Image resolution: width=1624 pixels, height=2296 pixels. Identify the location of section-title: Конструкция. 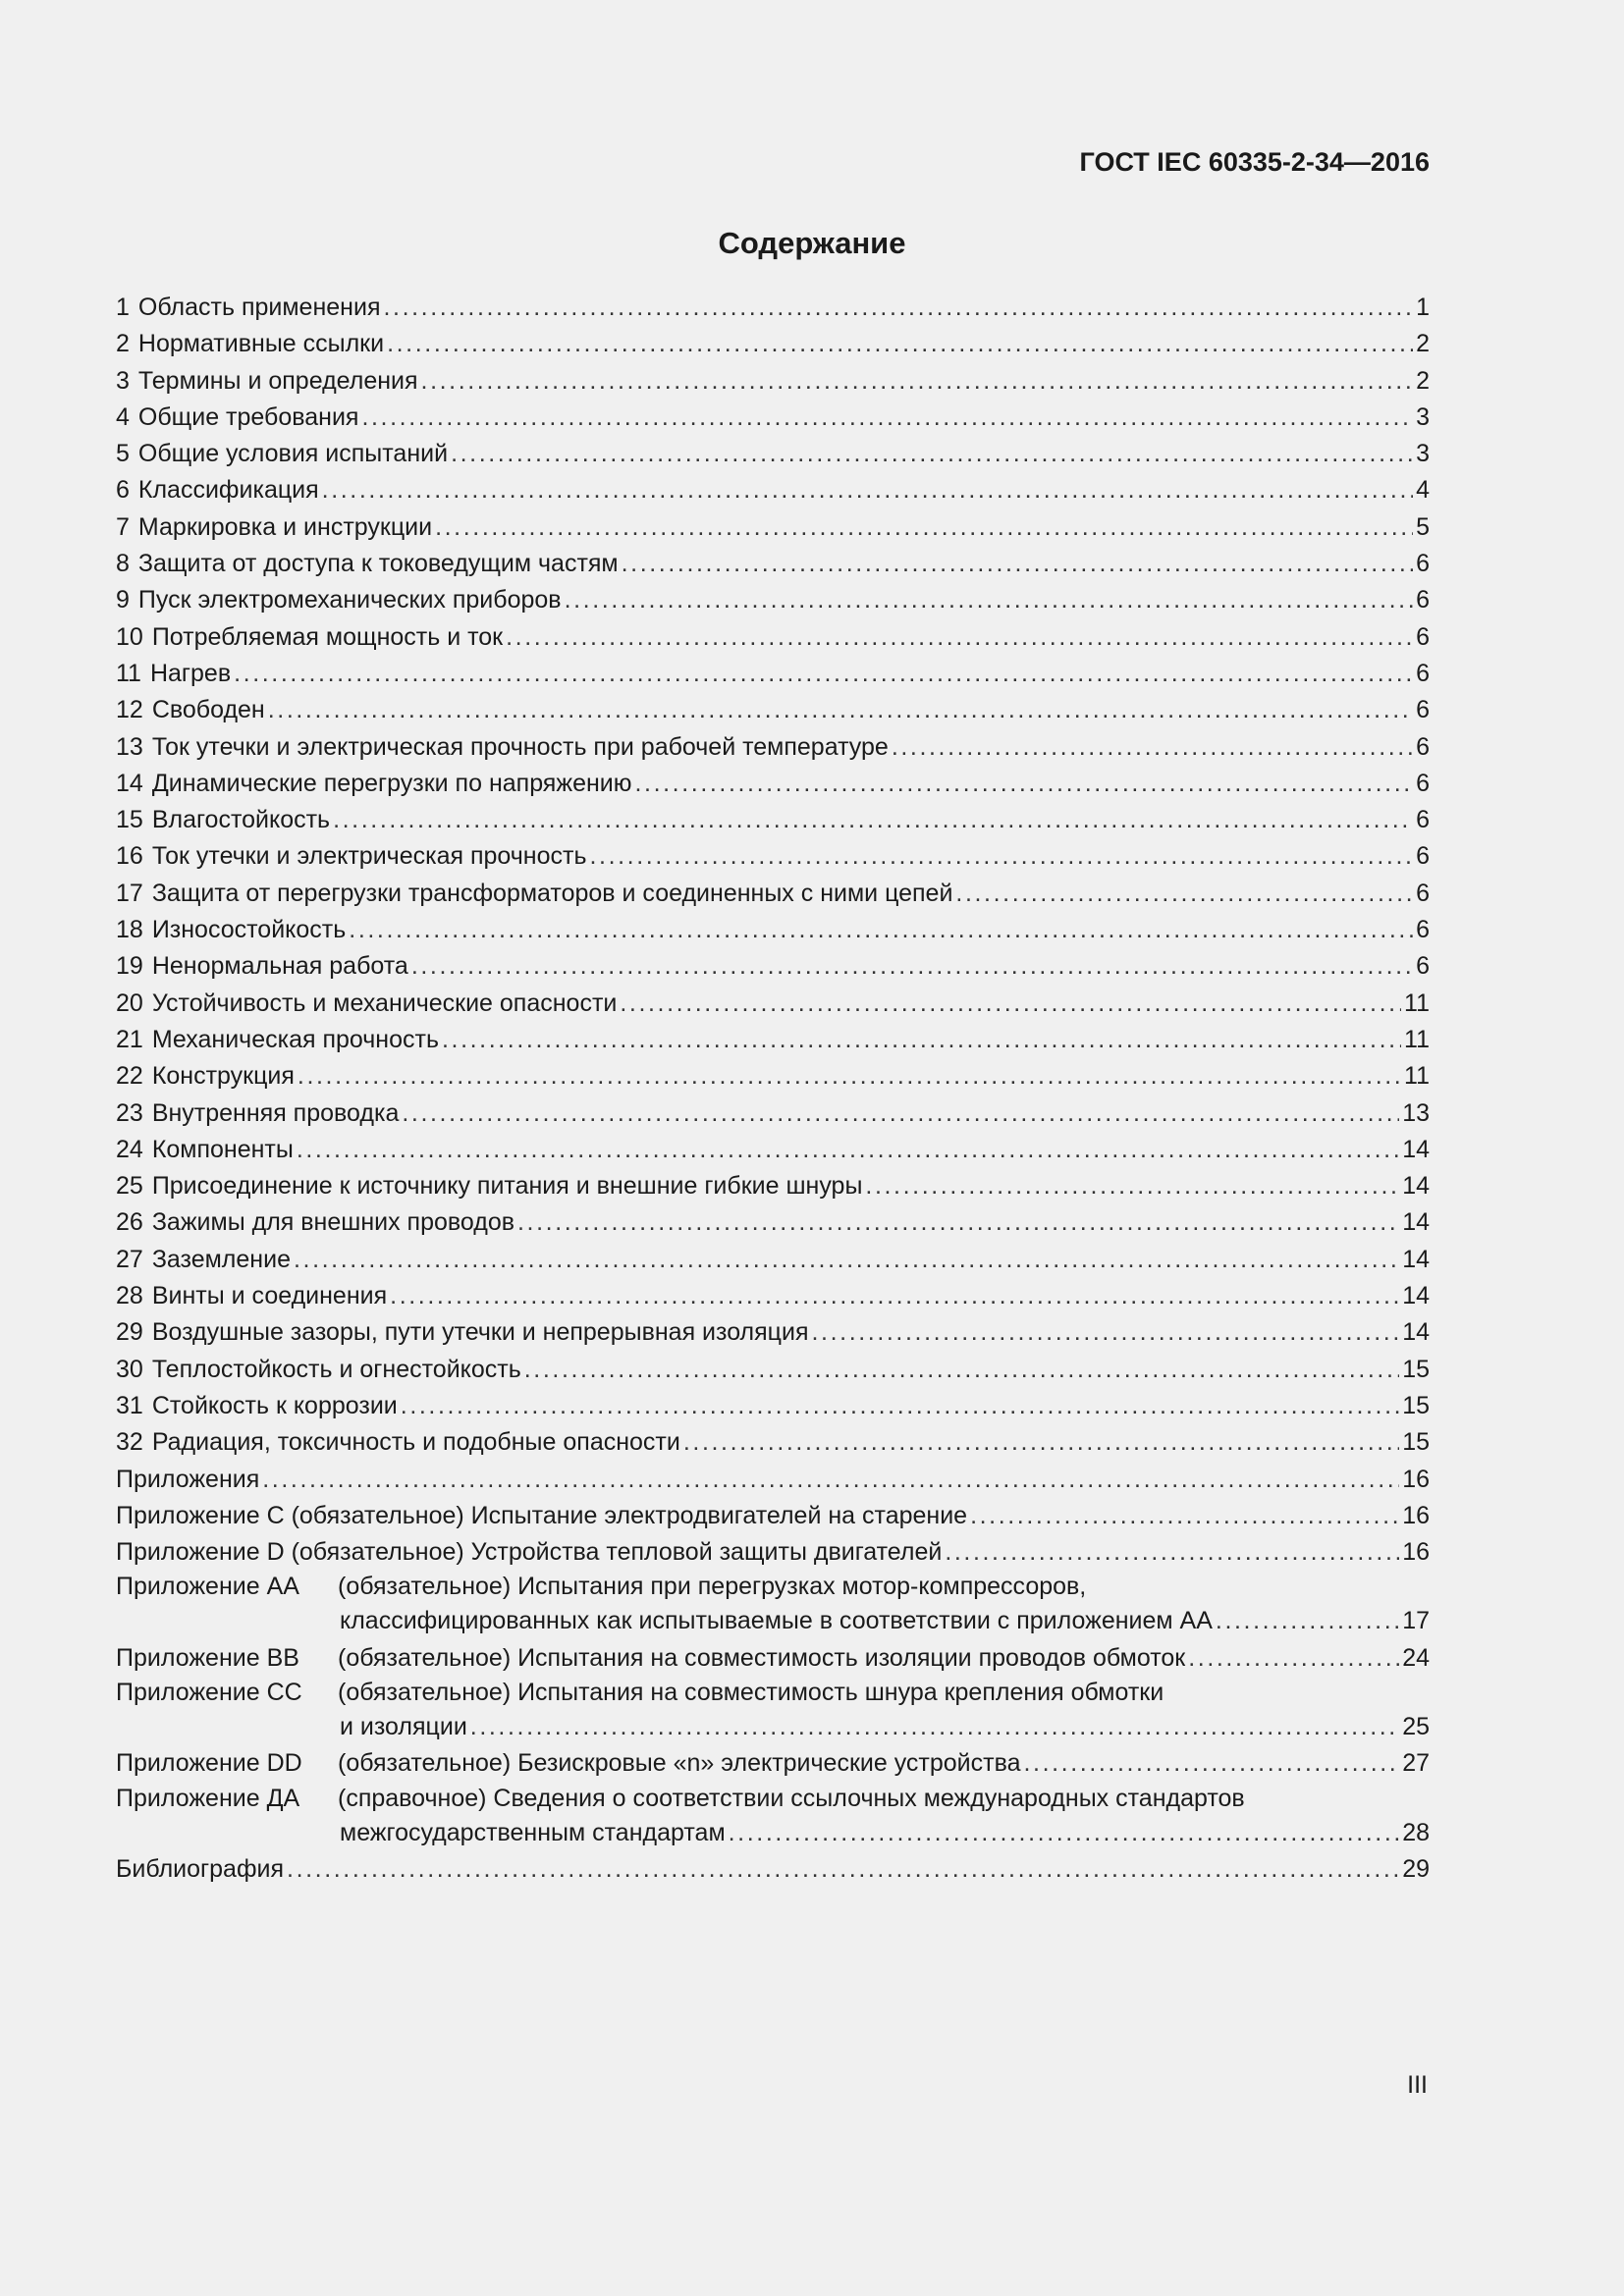
(223, 1076).